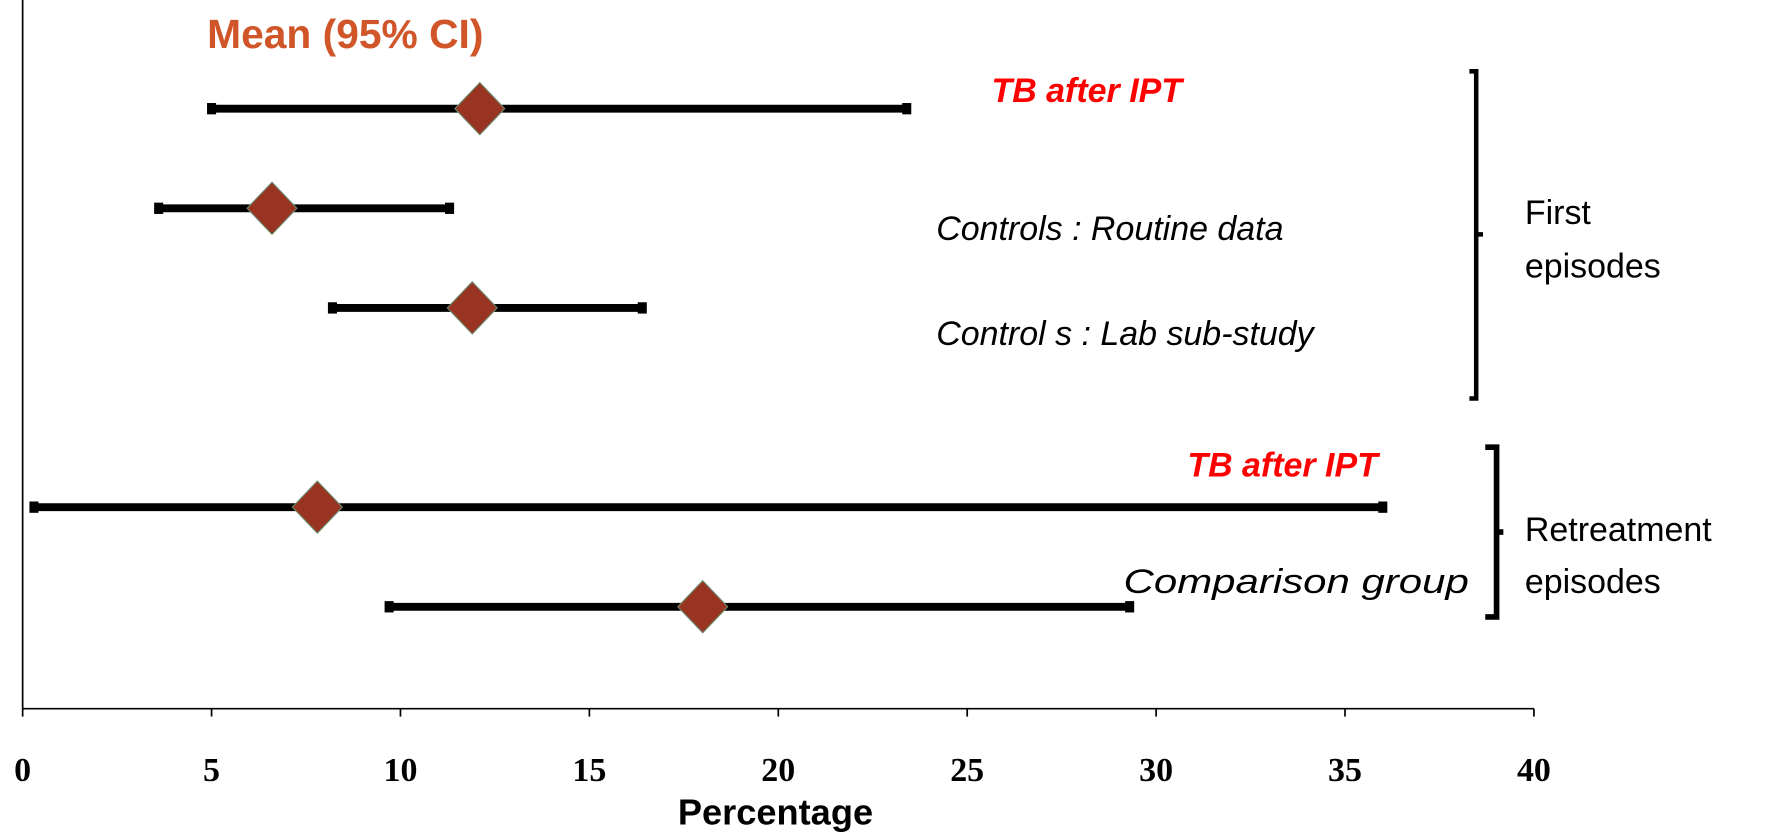 The width and height of the screenshot is (1766, 835). What do you see at coordinates (400, 770) in the screenshot?
I see `x-tick-label: 10` at bounding box center [400, 770].